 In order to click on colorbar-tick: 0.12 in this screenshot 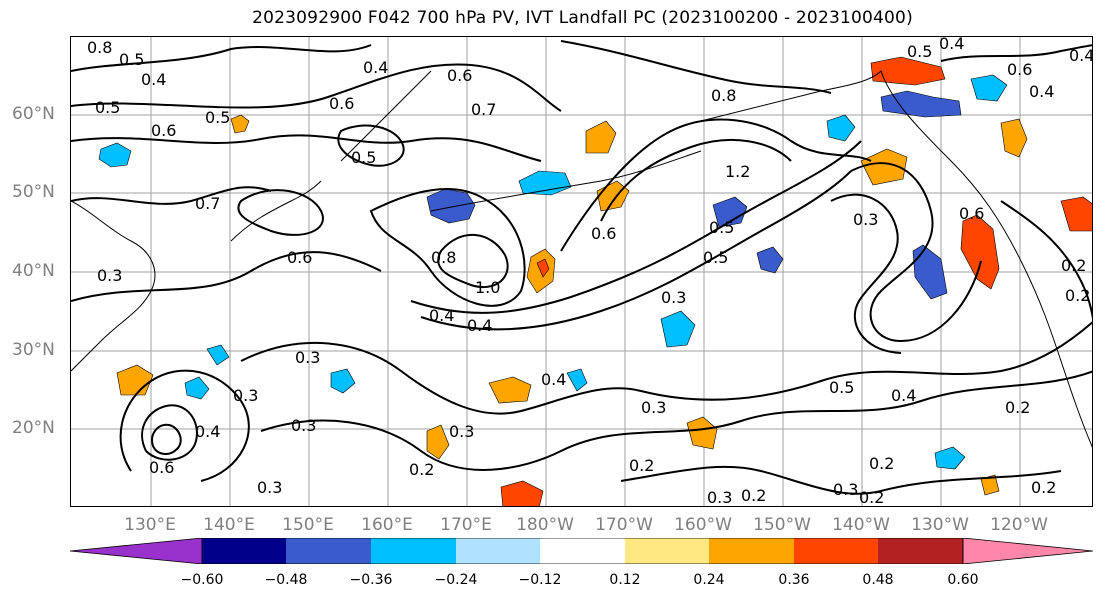, I will do `click(625, 580)`.